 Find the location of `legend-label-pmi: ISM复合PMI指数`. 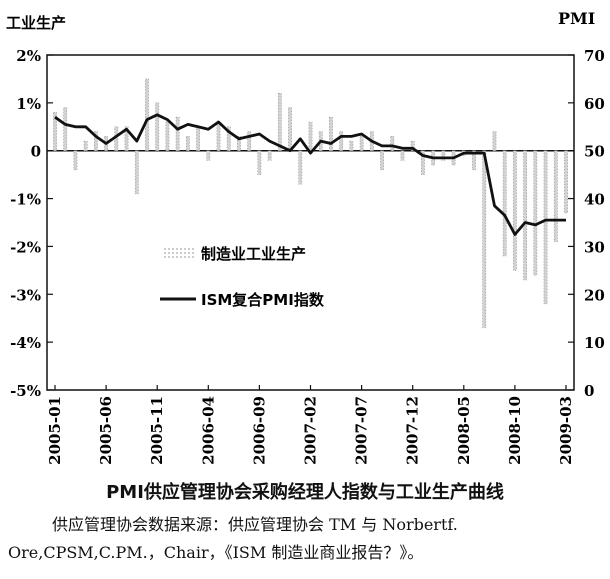

legend-label-pmi: ISM复合PMI指数 is located at coordinates (263, 300).